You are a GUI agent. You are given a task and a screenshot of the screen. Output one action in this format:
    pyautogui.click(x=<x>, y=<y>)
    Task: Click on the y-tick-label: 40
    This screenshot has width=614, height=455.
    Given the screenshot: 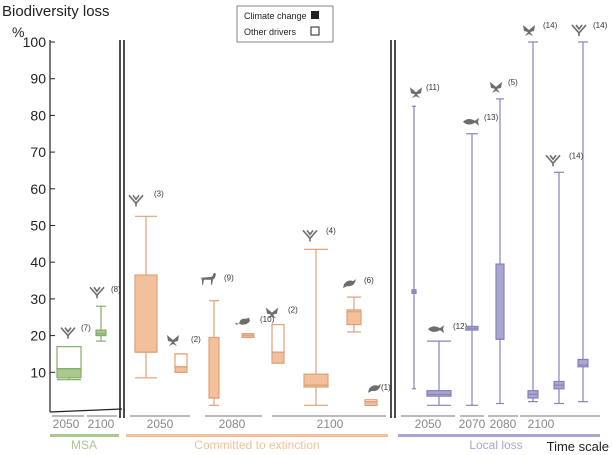 What is the action you would take?
    pyautogui.click(x=38, y=262)
    